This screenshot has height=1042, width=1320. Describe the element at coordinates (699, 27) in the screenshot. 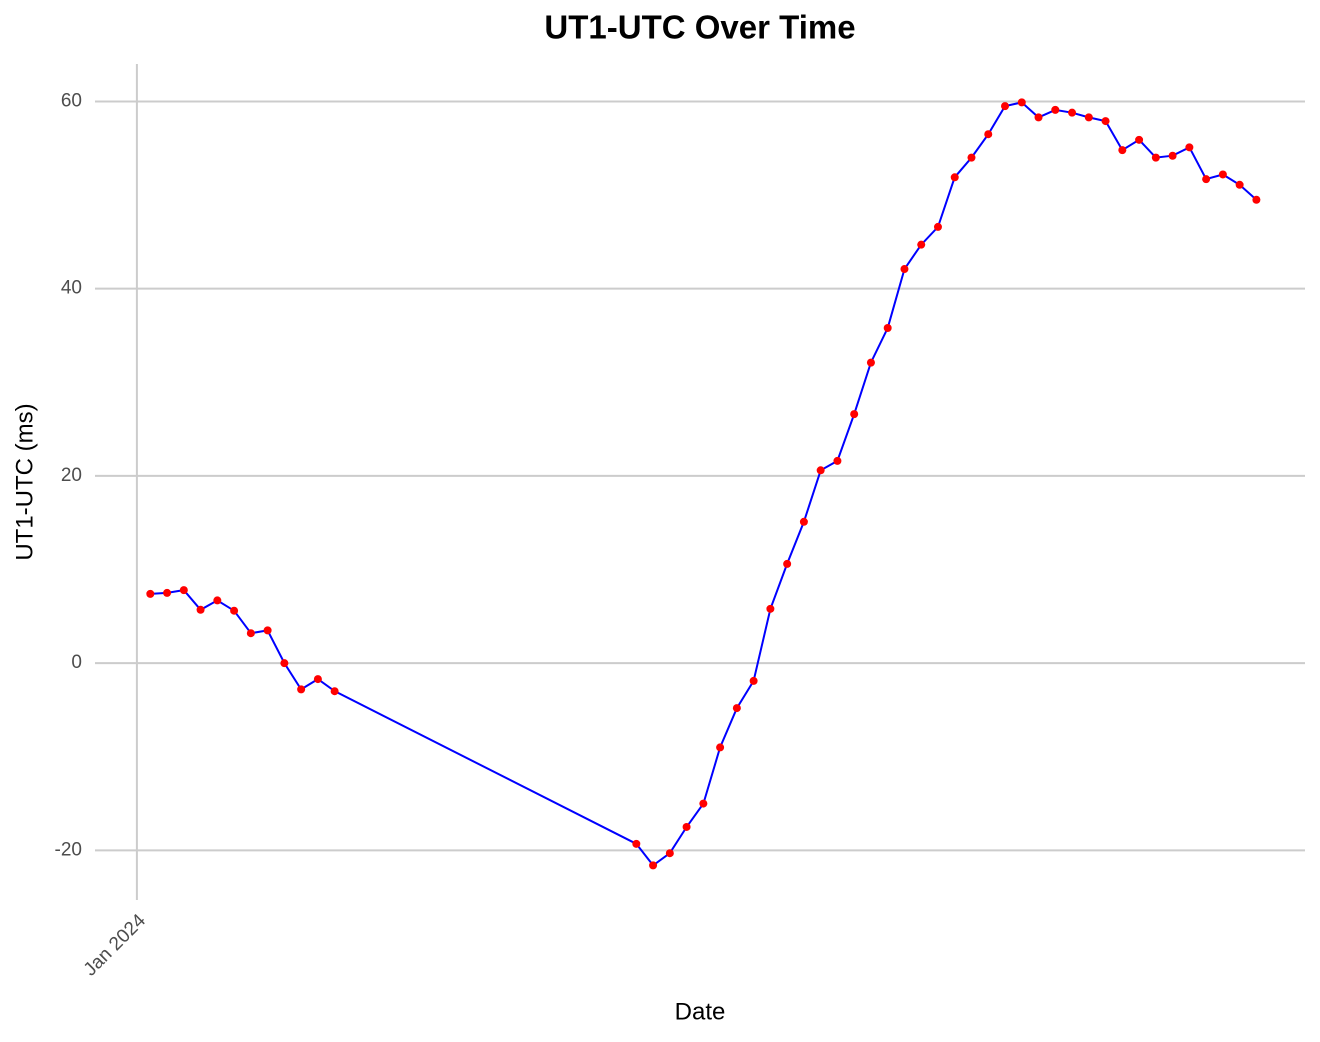

I see `chart-title: UT1-UTC Over Time` at that location.